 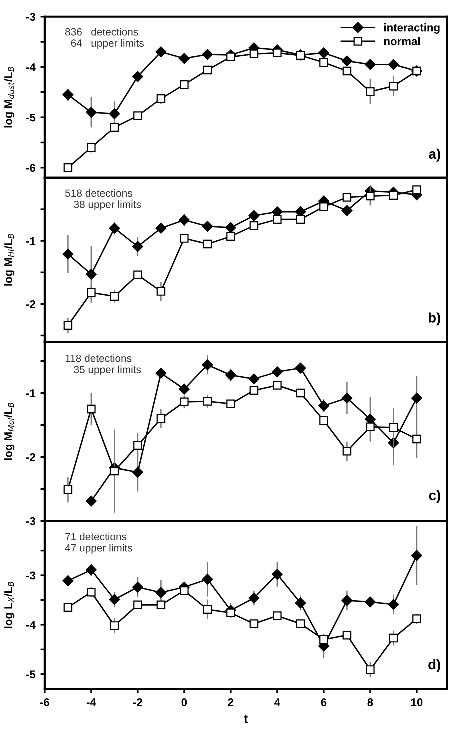 I want to click on annotation: 118 detections 35 upper limits, so click(x=104, y=365).